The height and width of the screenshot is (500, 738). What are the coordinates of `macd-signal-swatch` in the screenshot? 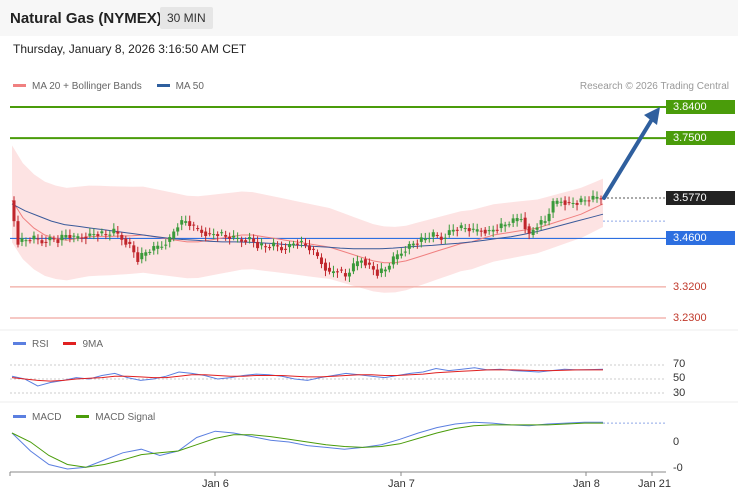 It's located at (83, 416).